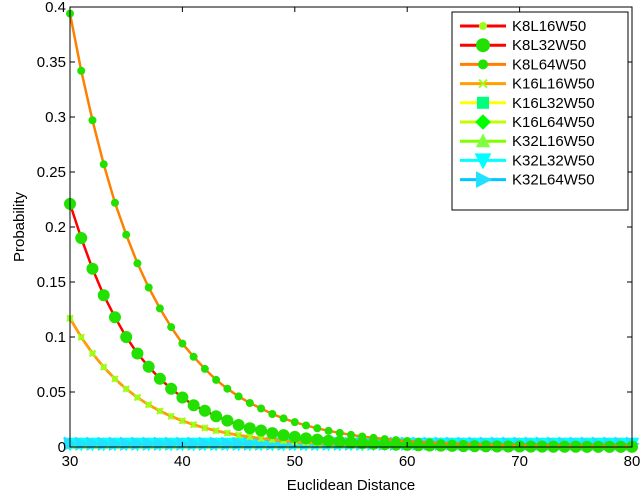 The image size is (641, 499). What do you see at coordinates (549, 45) in the screenshot?
I see `legend-label: K8L32W50` at bounding box center [549, 45].